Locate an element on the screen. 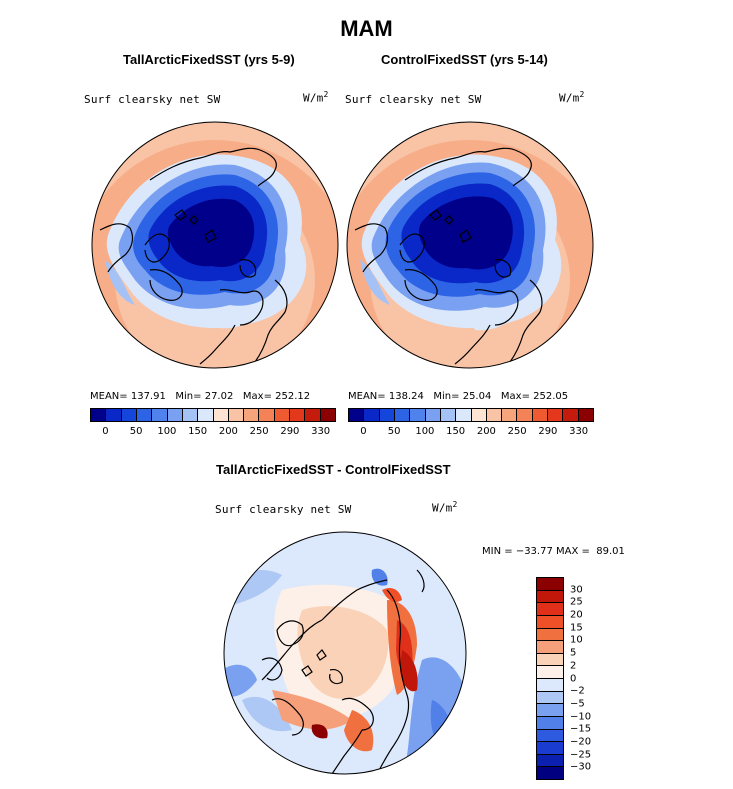  colorbar-tick-label: 15 is located at coordinates (576, 628).